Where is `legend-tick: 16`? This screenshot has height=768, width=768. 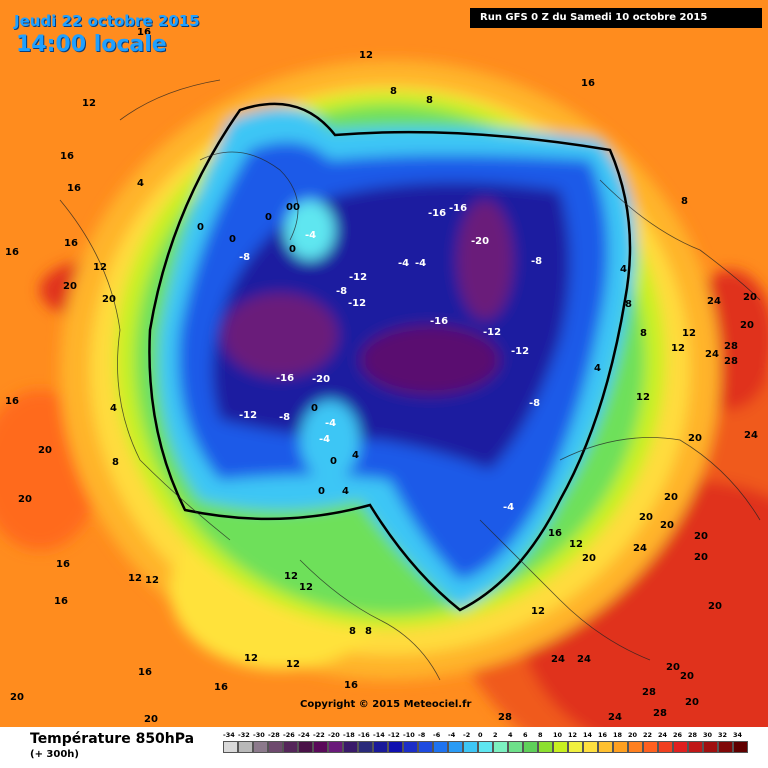 legend-tick: 16 is located at coordinates (603, 735).